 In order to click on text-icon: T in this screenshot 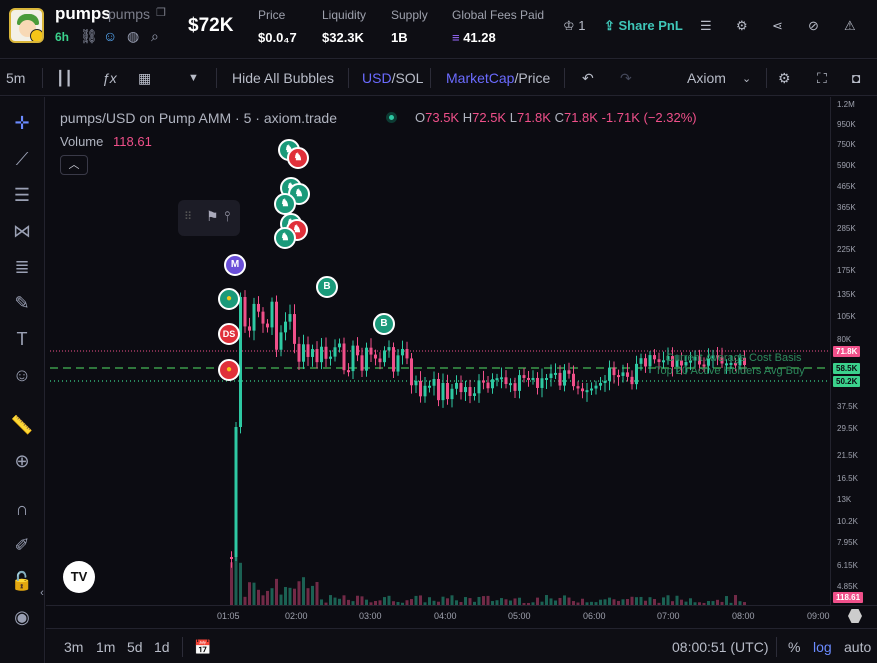, I will do `click(22, 339)`.